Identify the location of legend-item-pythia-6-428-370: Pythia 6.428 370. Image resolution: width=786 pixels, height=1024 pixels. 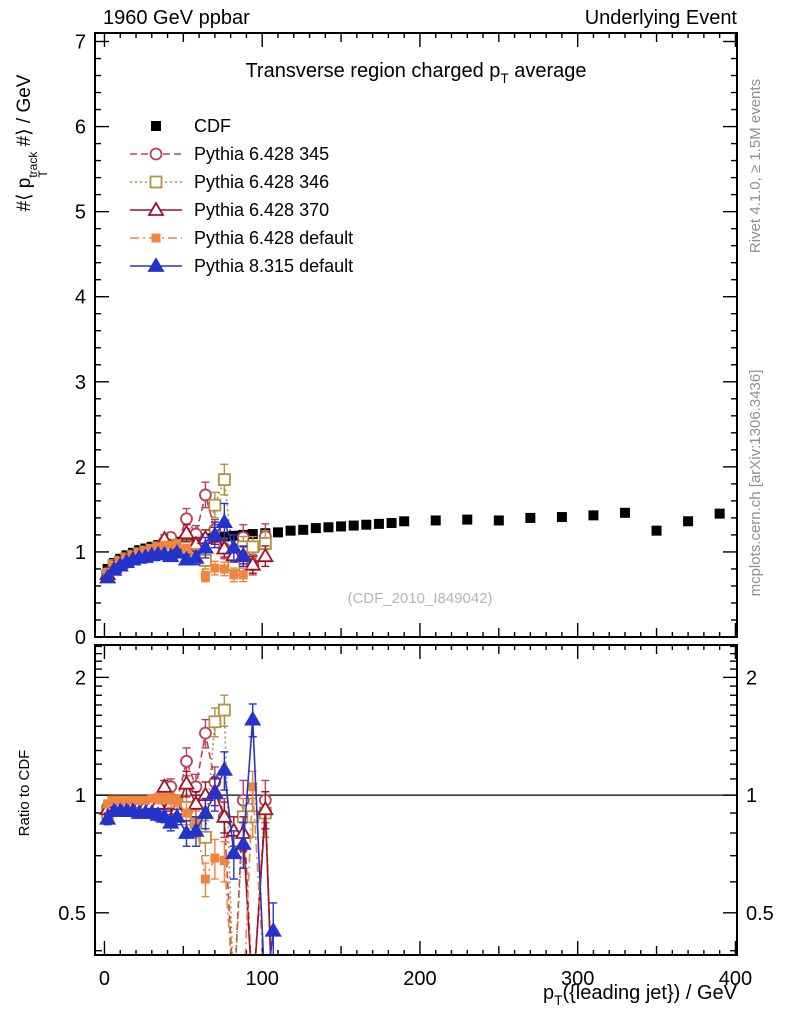
(240, 210).